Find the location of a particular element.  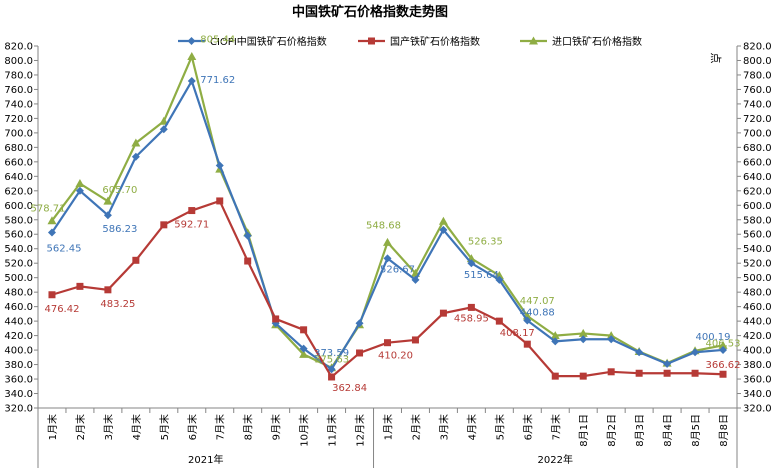

legend-item: 国产铁矿石价格指数 is located at coordinates (419, 41).